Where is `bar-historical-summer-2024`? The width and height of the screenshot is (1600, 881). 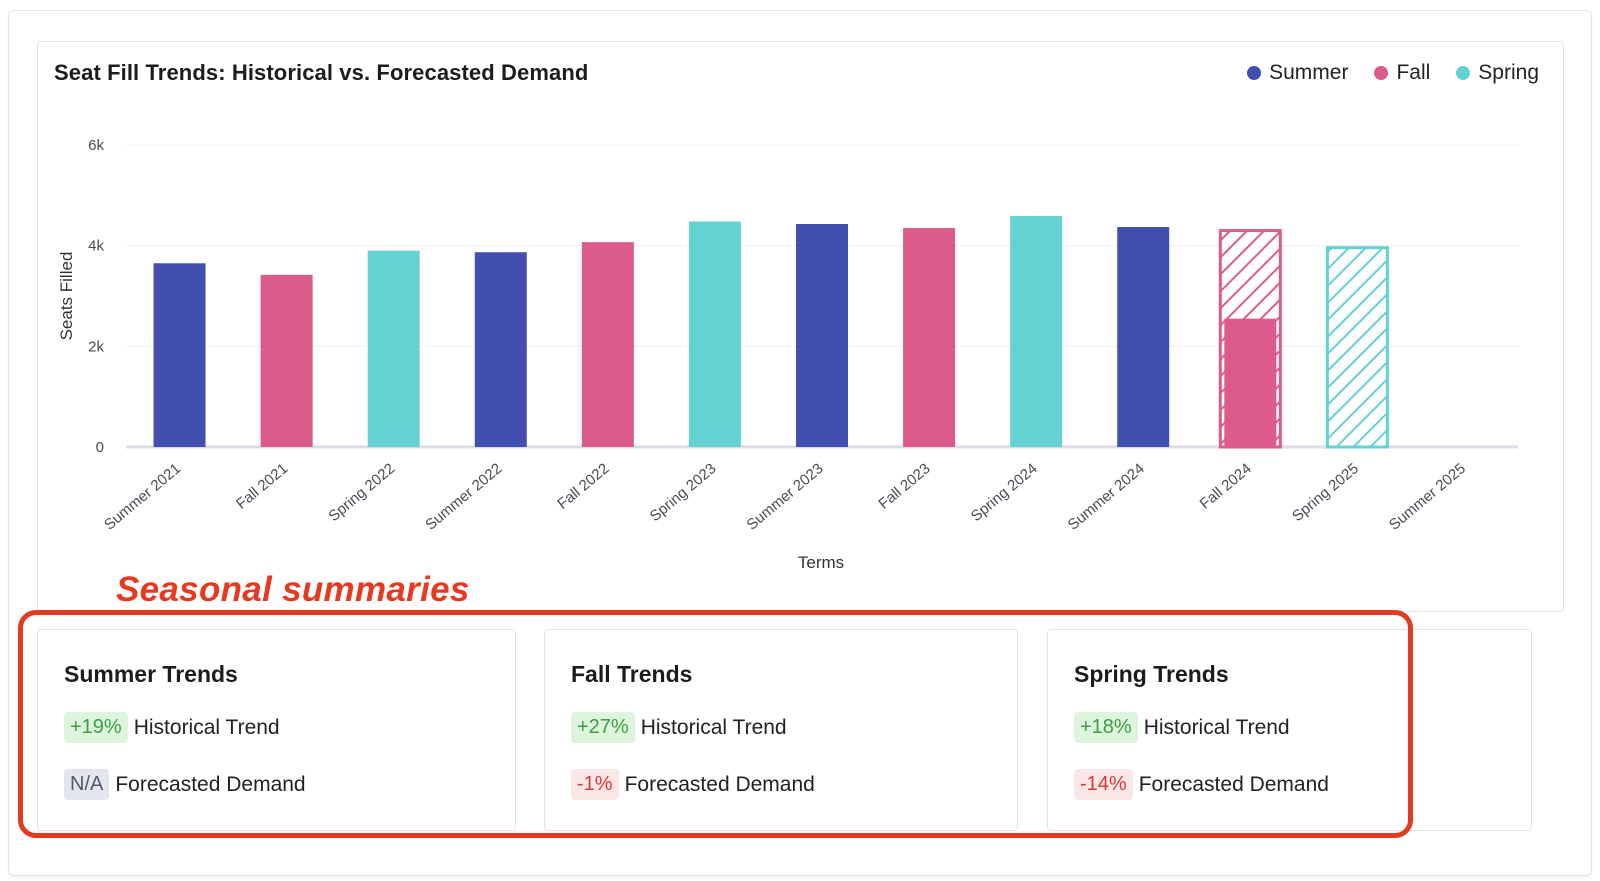 bar-historical-summer-2024 is located at coordinates (1143, 337).